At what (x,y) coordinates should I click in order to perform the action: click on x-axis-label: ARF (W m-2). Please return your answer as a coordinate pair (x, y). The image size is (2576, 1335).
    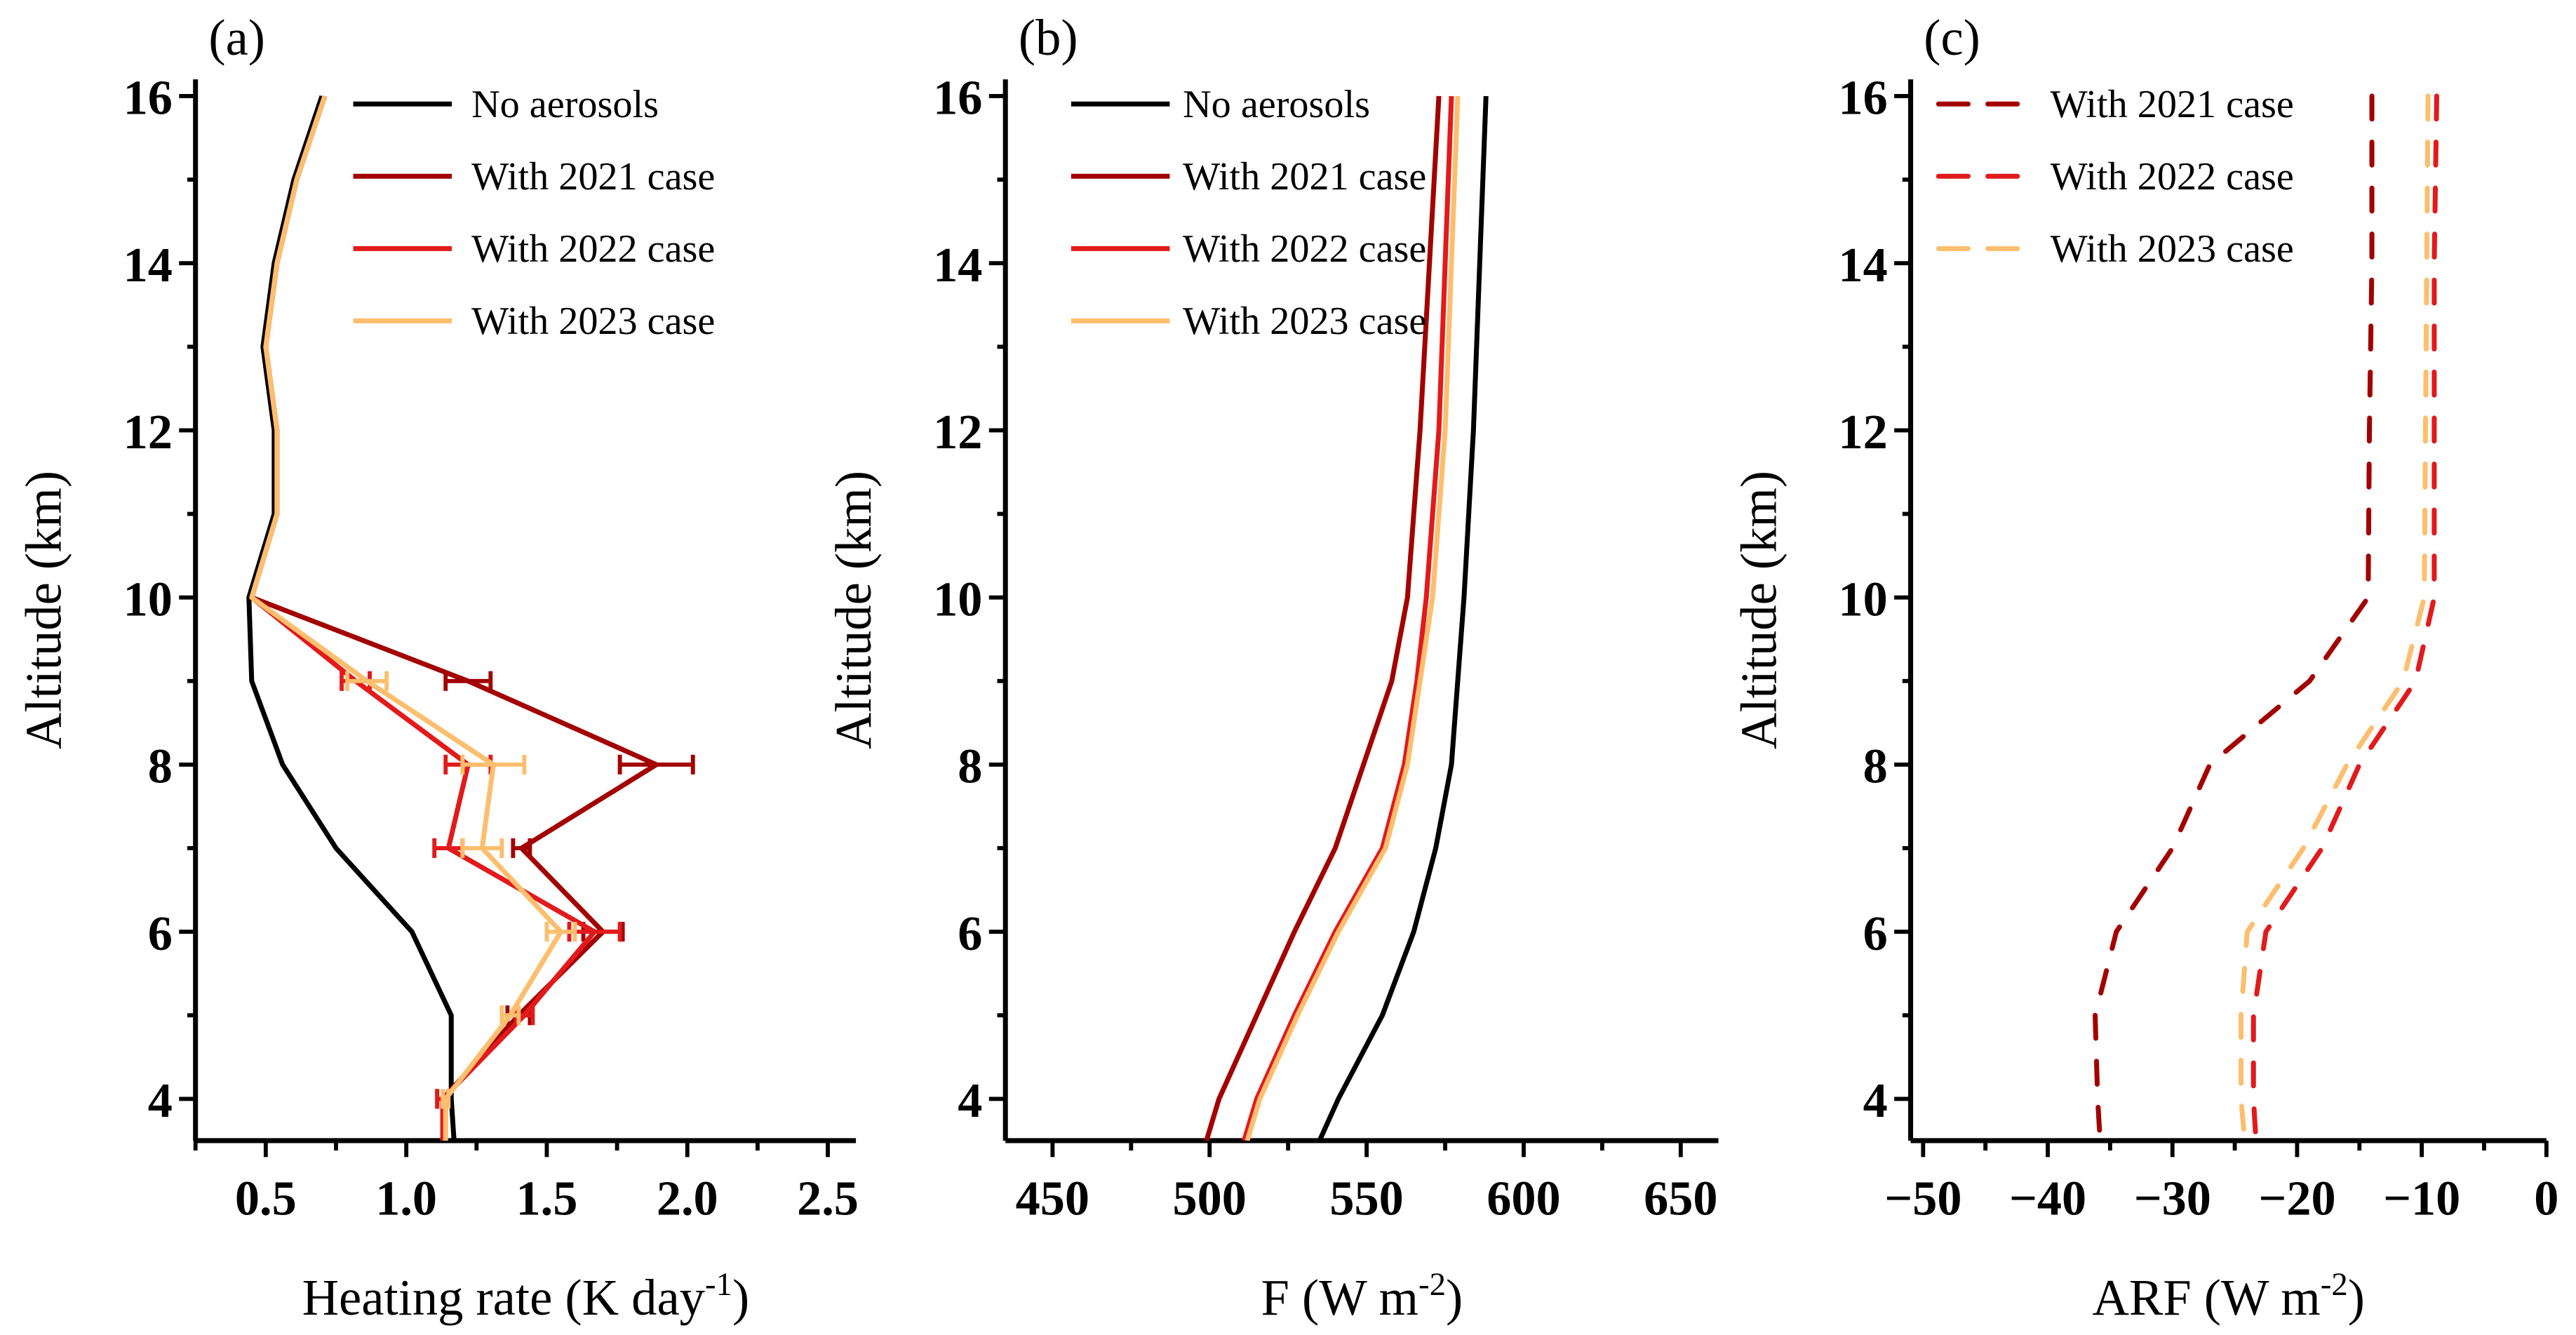
    Looking at the image, I should click on (2228, 1296).